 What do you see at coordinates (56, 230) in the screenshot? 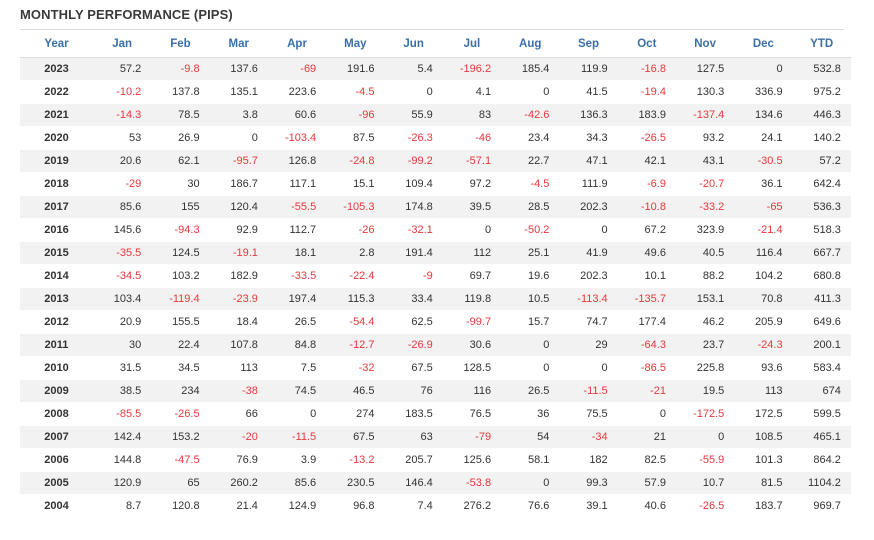
I see `year-cell: 2016` at bounding box center [56, 230].